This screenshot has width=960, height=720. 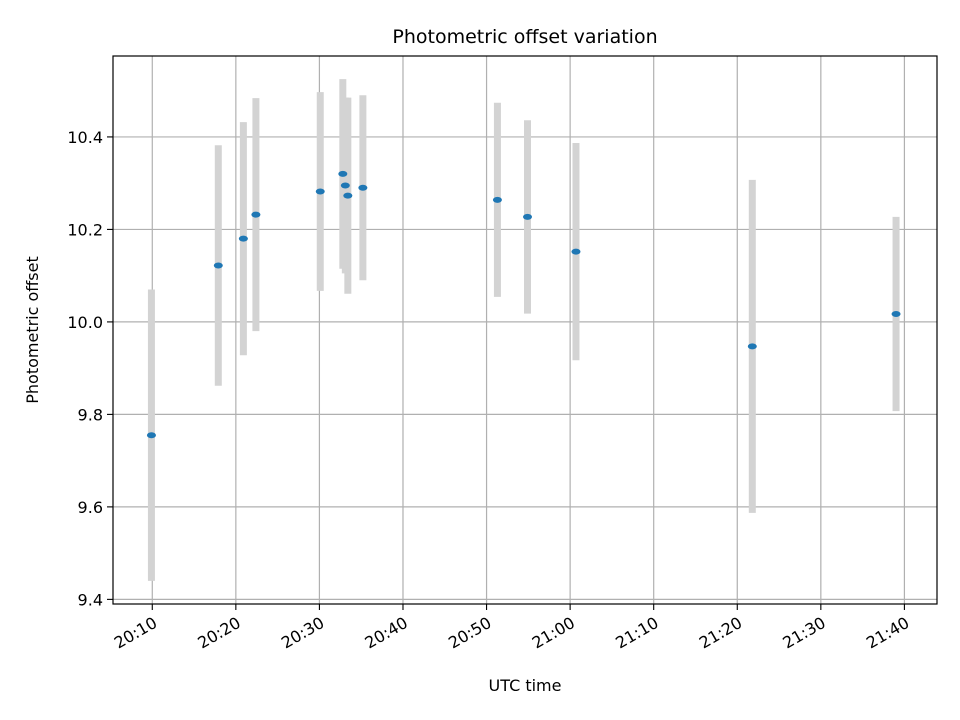 I want to click on y-tick-label: 10.4, so click(x=85, y=137).